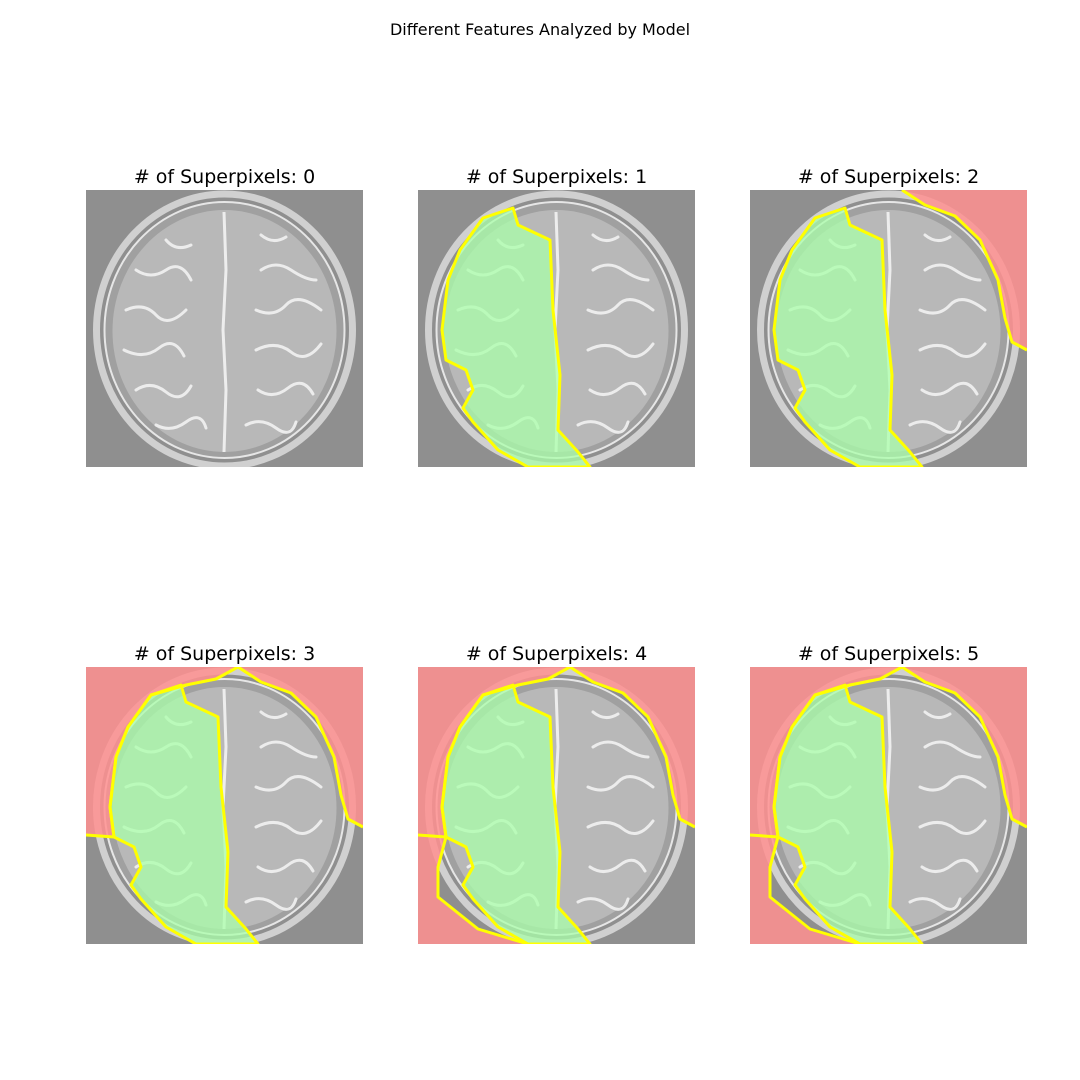 This screenshot has height=1080, width=1080. Describe the element at coordinates (888, 177) in the screenshot. I see `panel-title-2: # of Superpixels: 2` at that location.